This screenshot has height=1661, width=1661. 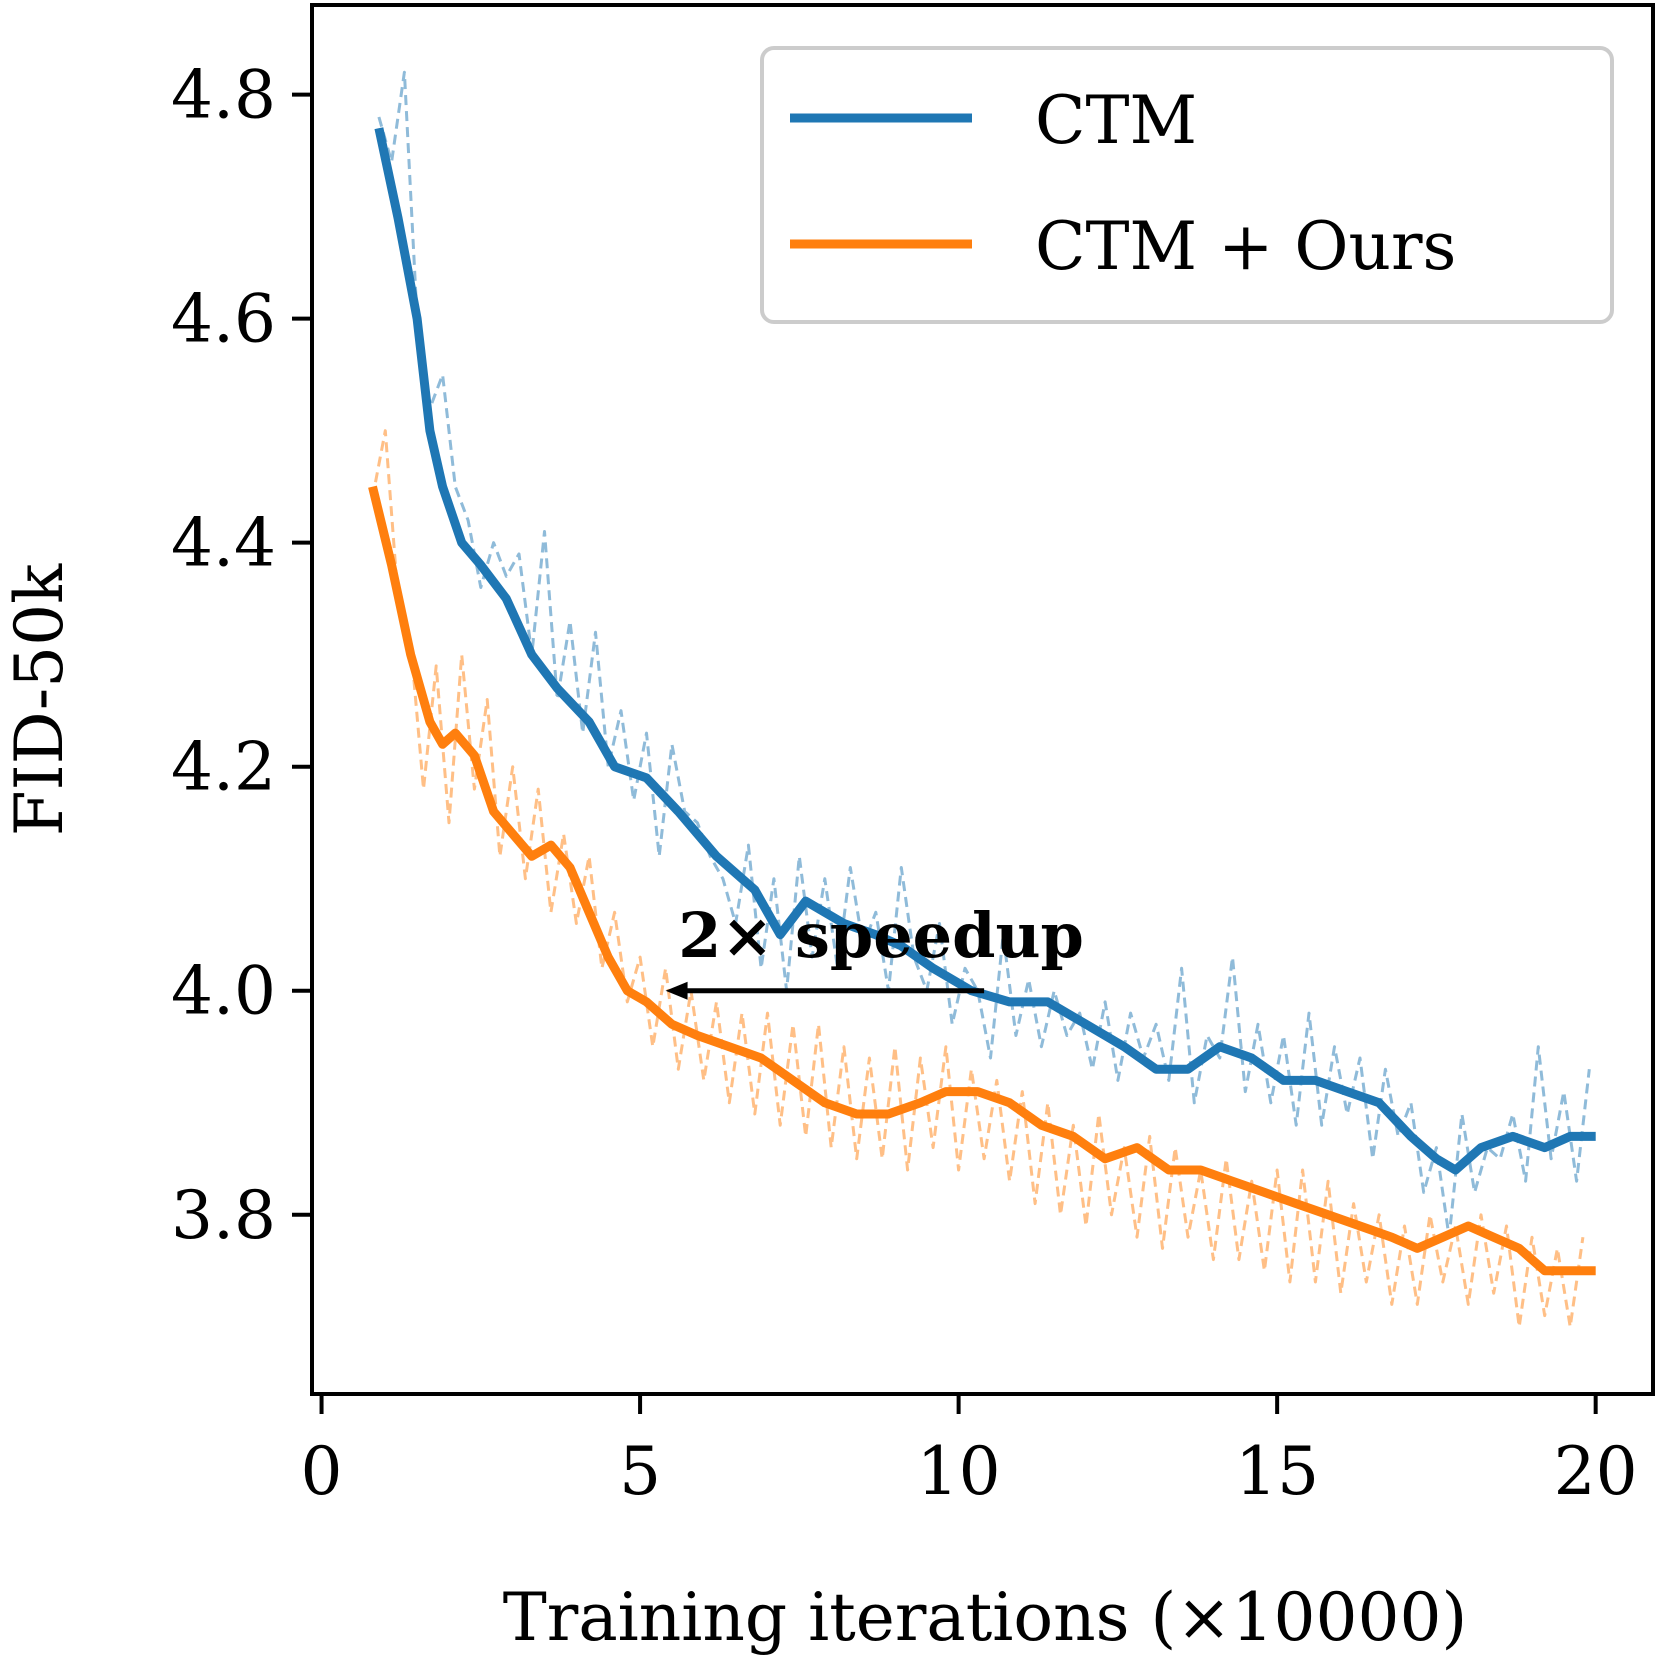 What do you see at coordinates (640, 1471) in the screenshot?
I see `x-tick-label: 5` at bounding box center [640, 1471].